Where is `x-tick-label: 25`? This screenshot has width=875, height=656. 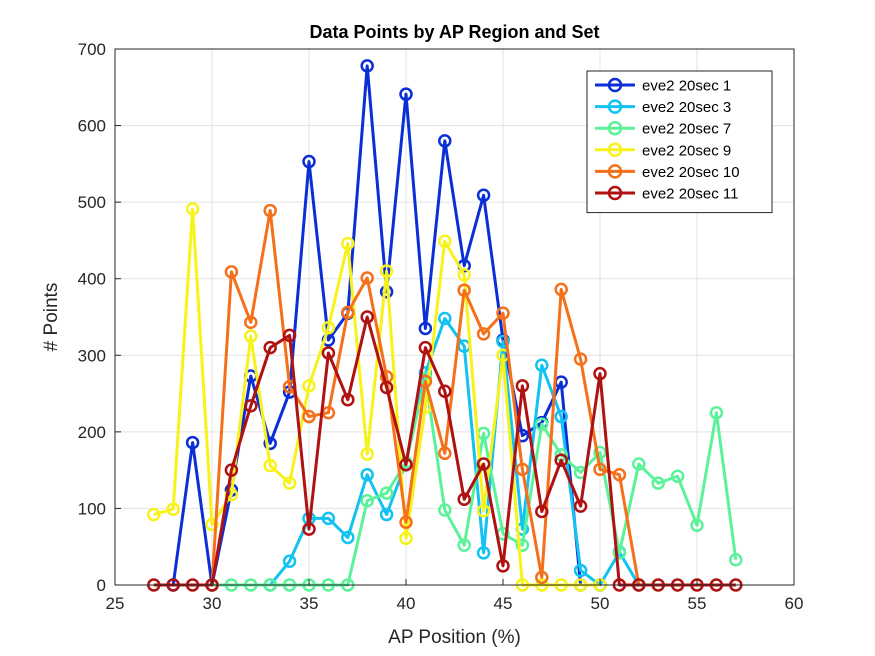 x-tick-label: 25 is located at coordinates (115, 603).